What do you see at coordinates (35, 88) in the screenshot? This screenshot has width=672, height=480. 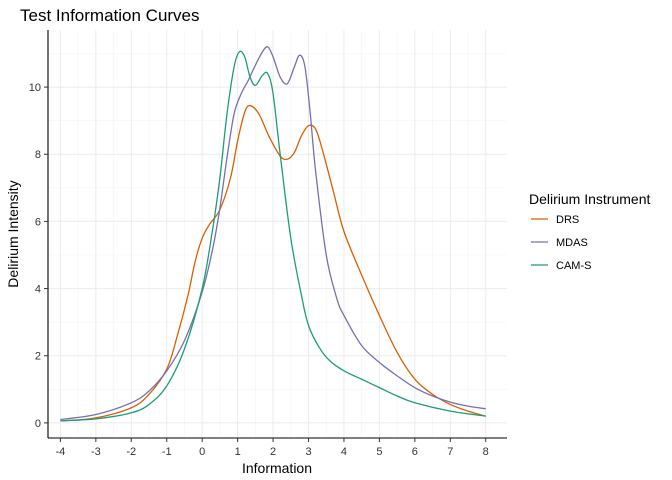 I see `y-tick-label: 10` at bounding box center [35, 88].